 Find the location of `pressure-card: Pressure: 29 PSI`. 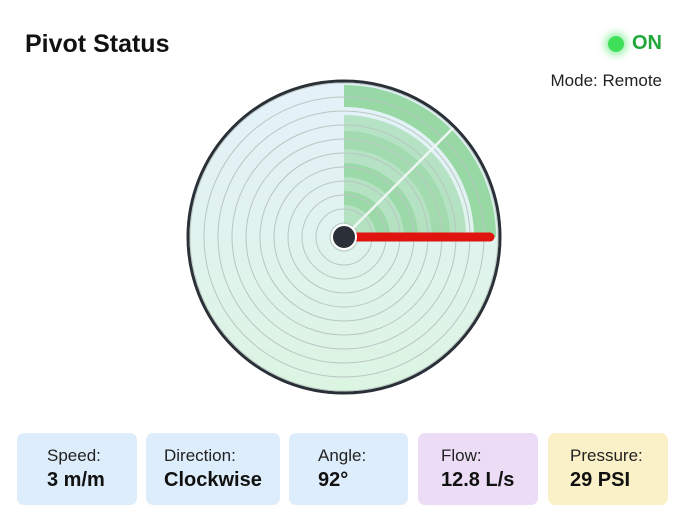

pressure-card: Pressure: 29 PSI is located at coordinates (608, 469).